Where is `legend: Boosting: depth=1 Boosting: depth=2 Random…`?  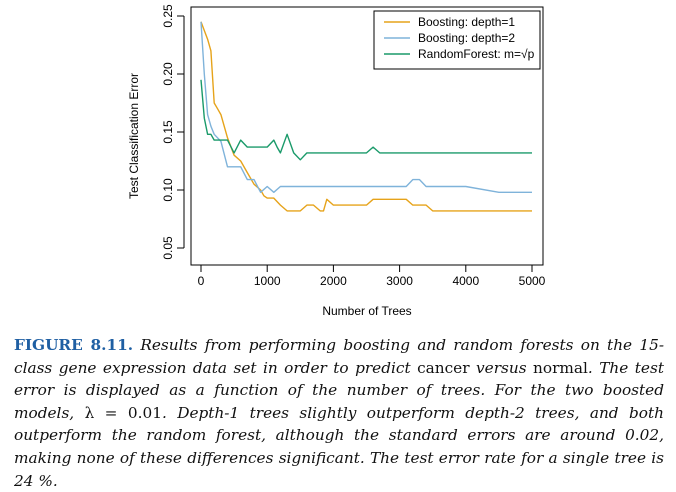
legend: Boosting: depth=1 Boosting: depth=2 Random… is located at coordinates (457, 40).